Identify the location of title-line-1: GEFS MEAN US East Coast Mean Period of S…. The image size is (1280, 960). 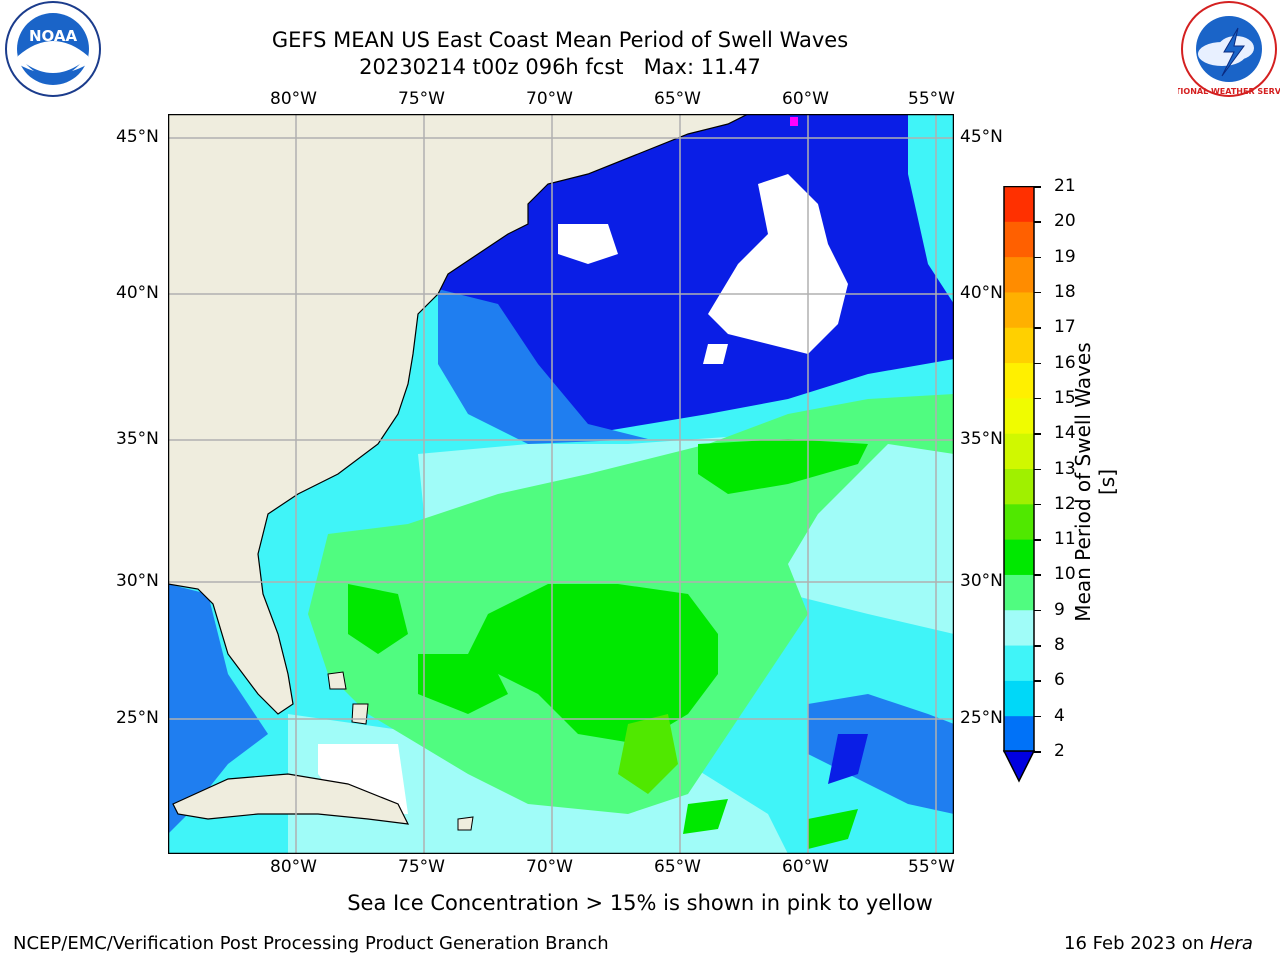
(560, 40).